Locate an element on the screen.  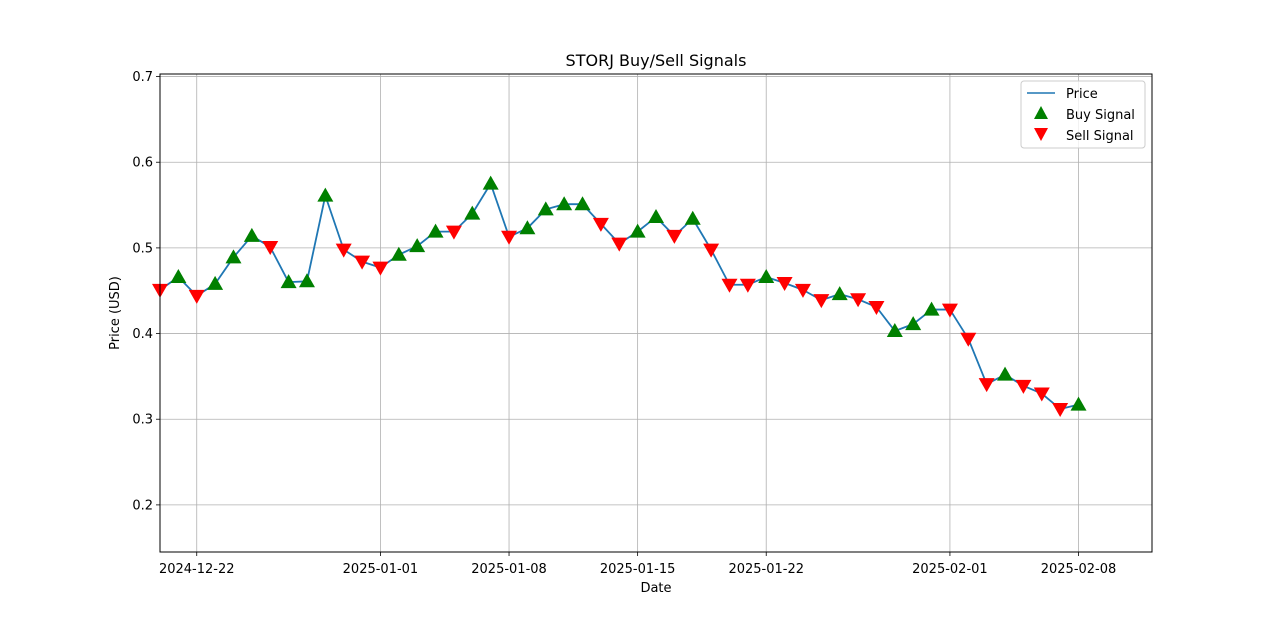
y-tick-label: 0.5 is located at coordinates (142, 248).